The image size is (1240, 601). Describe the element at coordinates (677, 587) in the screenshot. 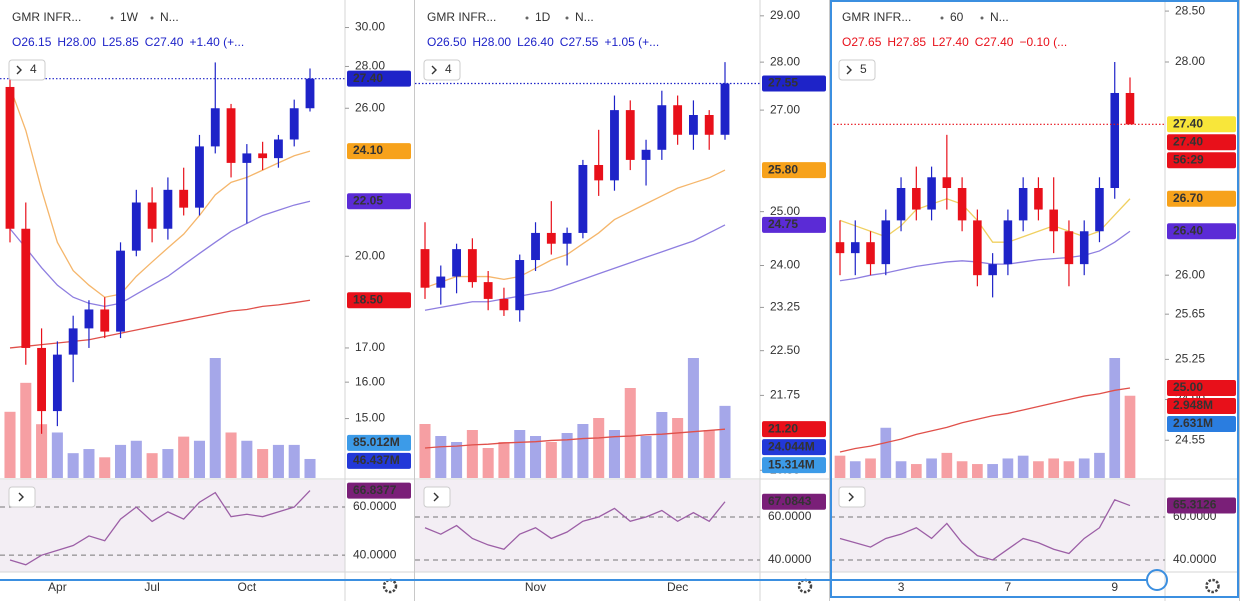

I see `x-tick-label: Dec` at that location.